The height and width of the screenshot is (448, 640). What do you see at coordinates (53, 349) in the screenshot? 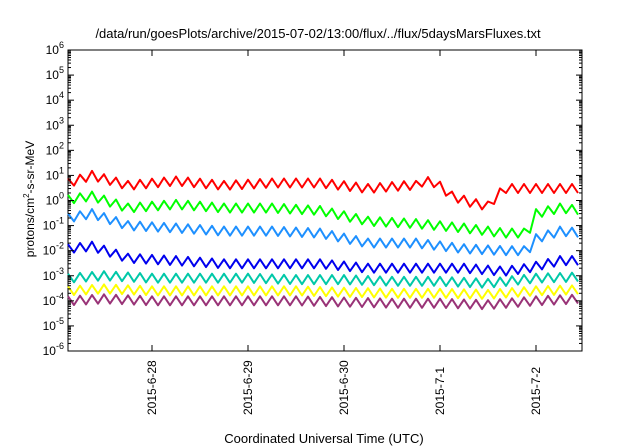
I see `y-tick-label: 10⁻⁶` at bounding box center [53, 349].